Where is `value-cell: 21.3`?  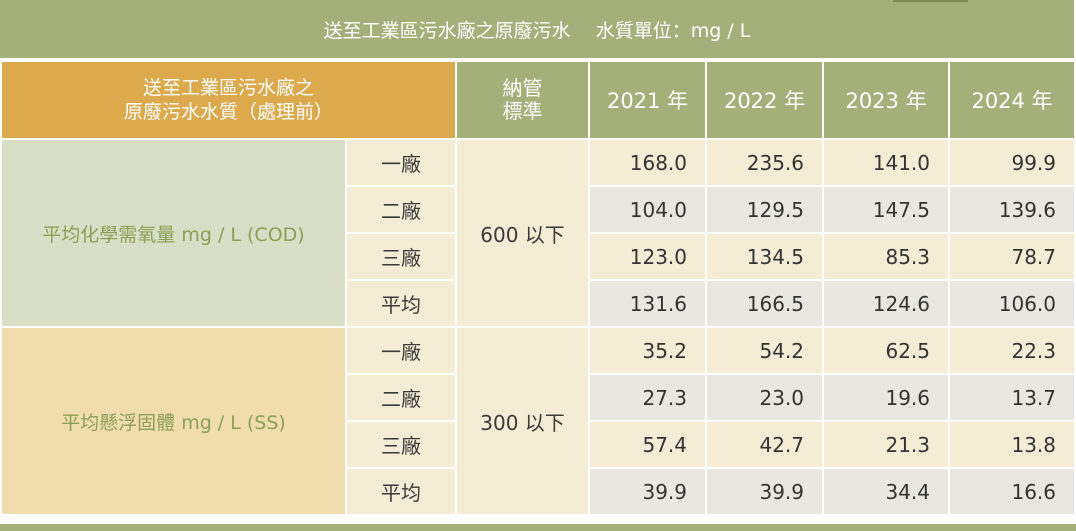
value-cell: 21.3 is located at coordinates (886, 444).